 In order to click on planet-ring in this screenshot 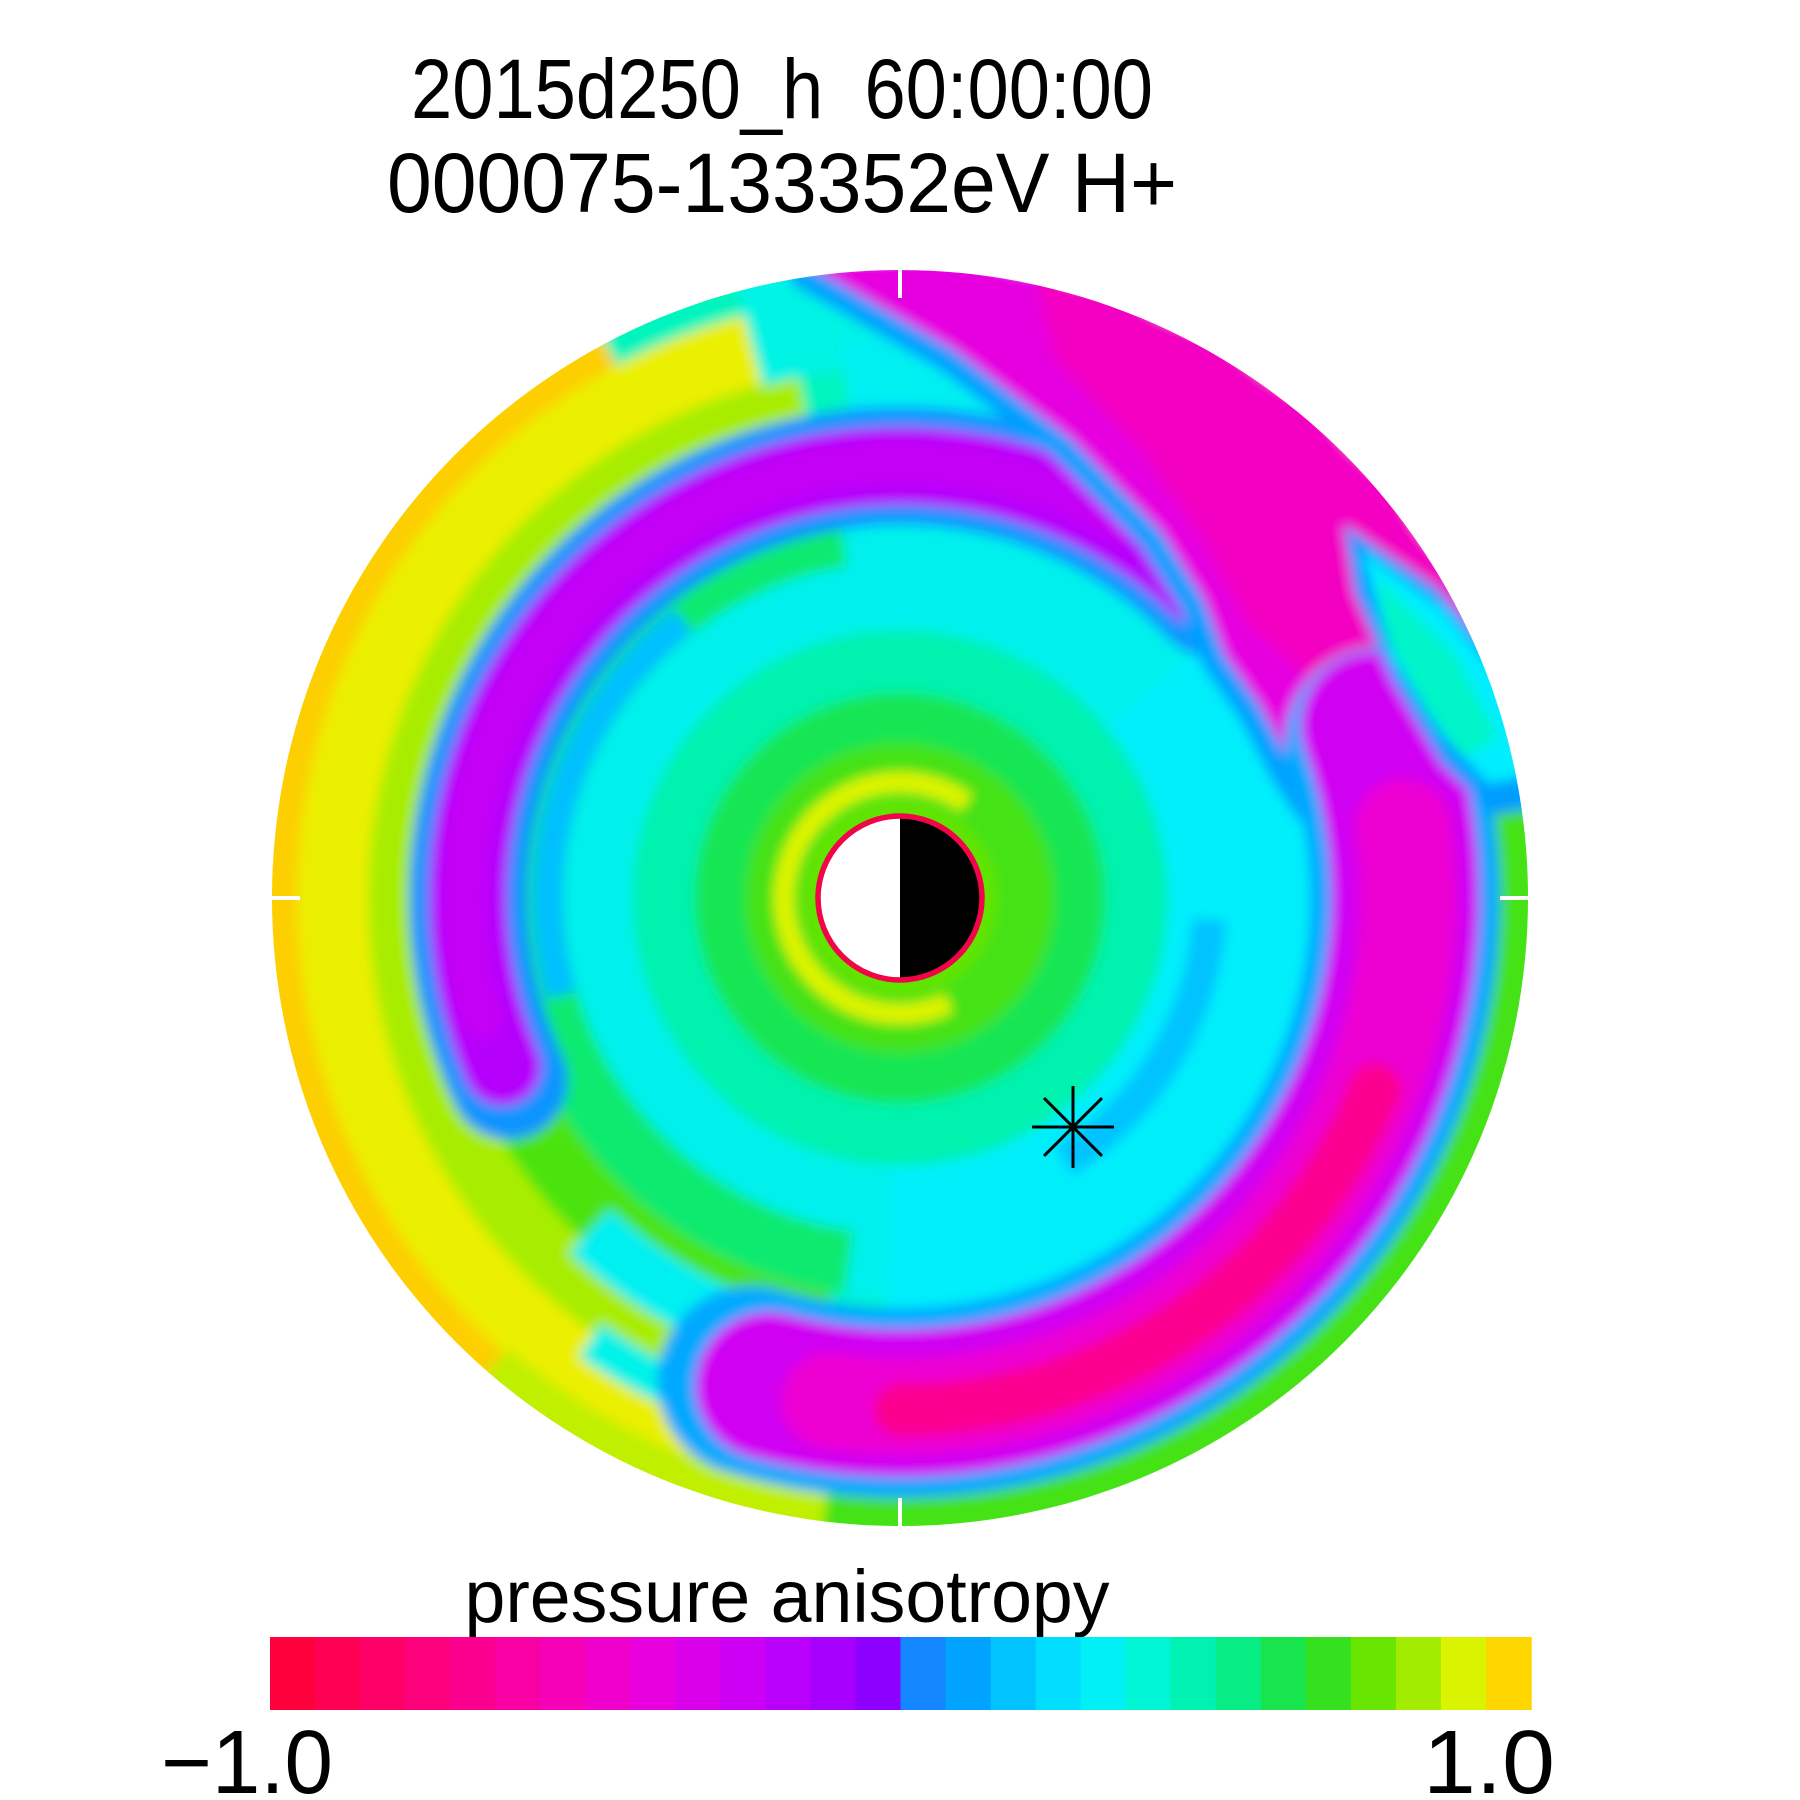, I will do `click(900, 898)`.